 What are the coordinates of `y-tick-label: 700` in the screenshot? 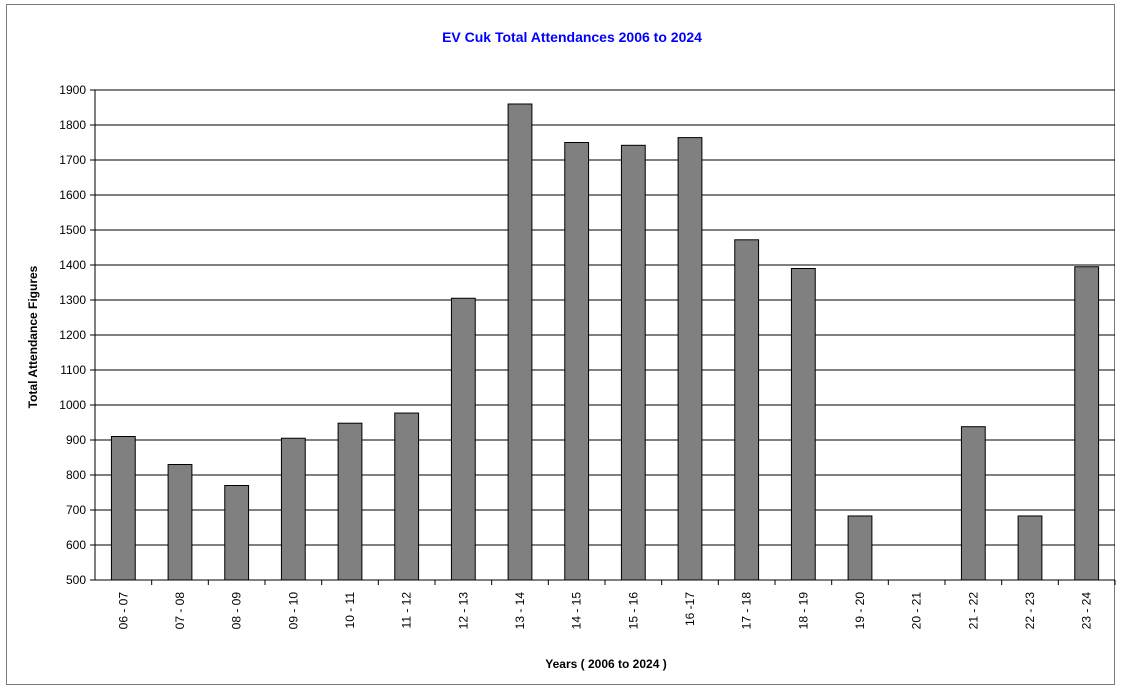 It's located at (76, 510).